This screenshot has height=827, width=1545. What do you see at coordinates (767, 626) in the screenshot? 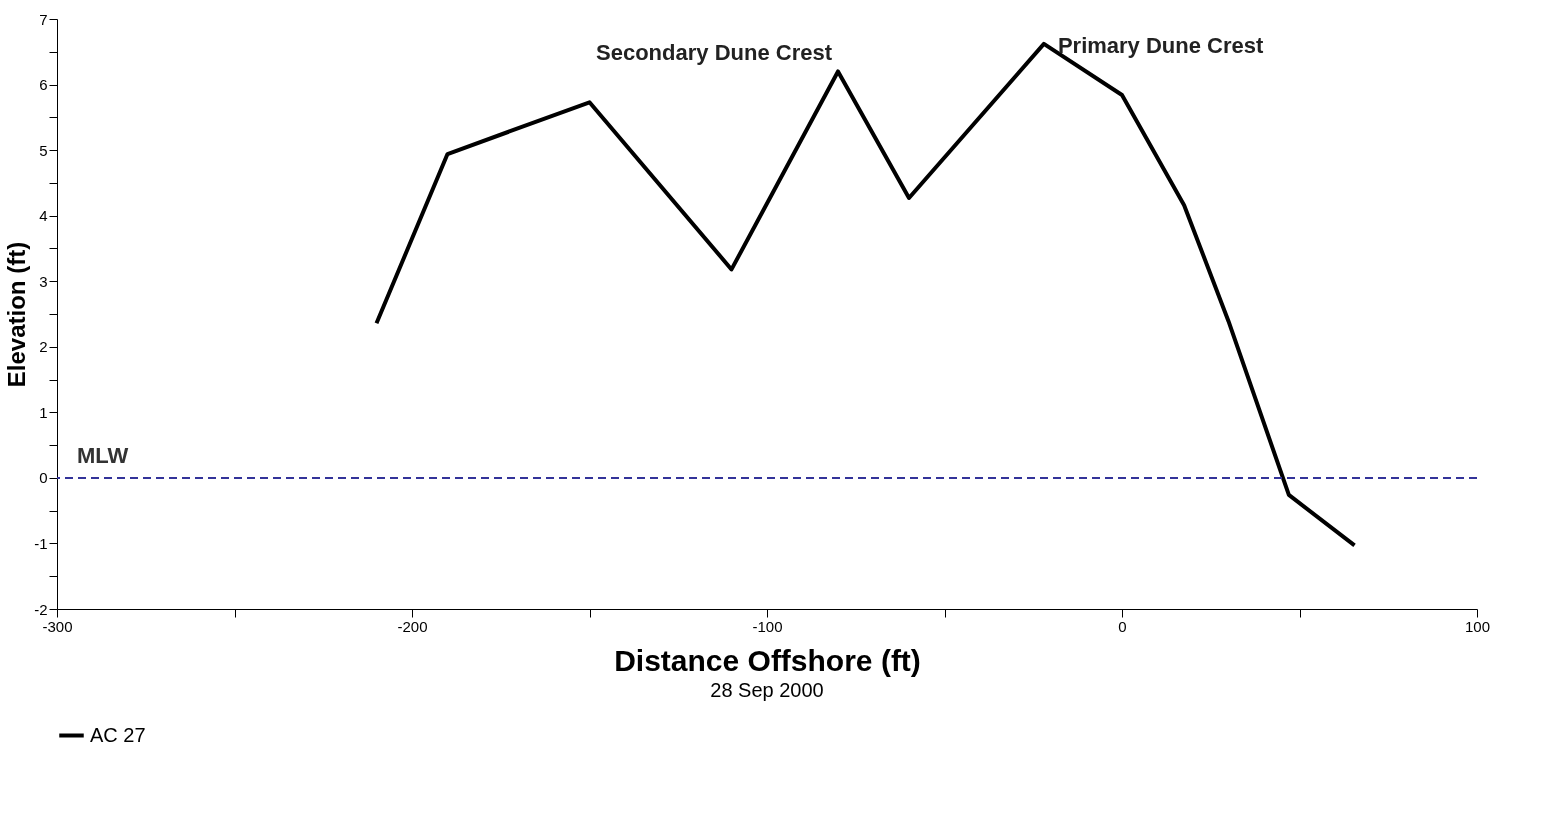
I see `x-tick-label: -100` at bounding box center [767, 626].